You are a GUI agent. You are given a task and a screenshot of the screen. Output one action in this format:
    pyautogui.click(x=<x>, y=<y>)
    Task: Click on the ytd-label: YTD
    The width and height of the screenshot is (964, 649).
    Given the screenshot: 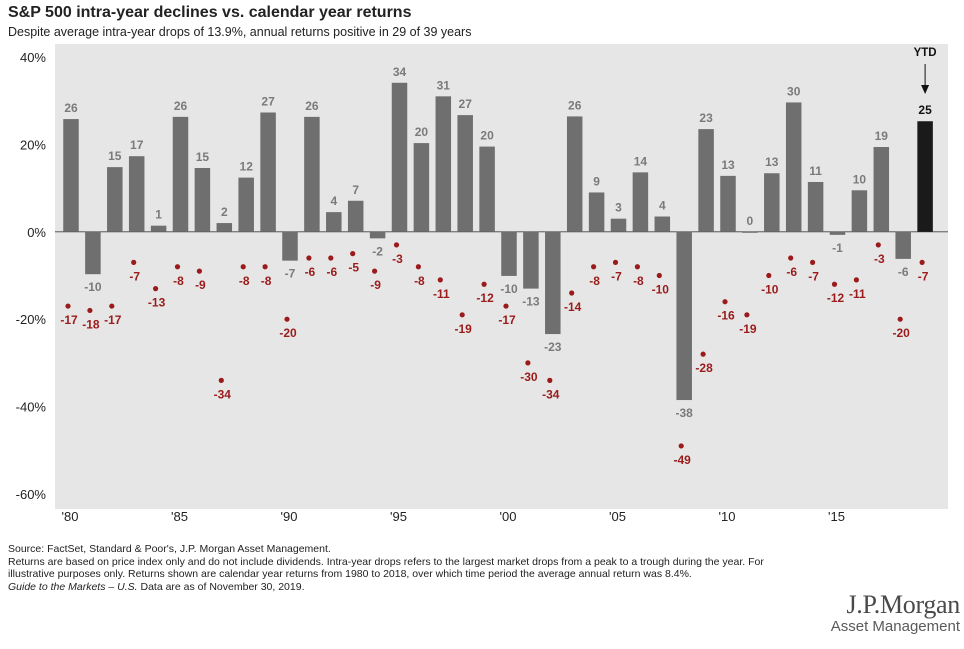 What is the action you would take?
    pyautogui.click(x=925, y=53)
    